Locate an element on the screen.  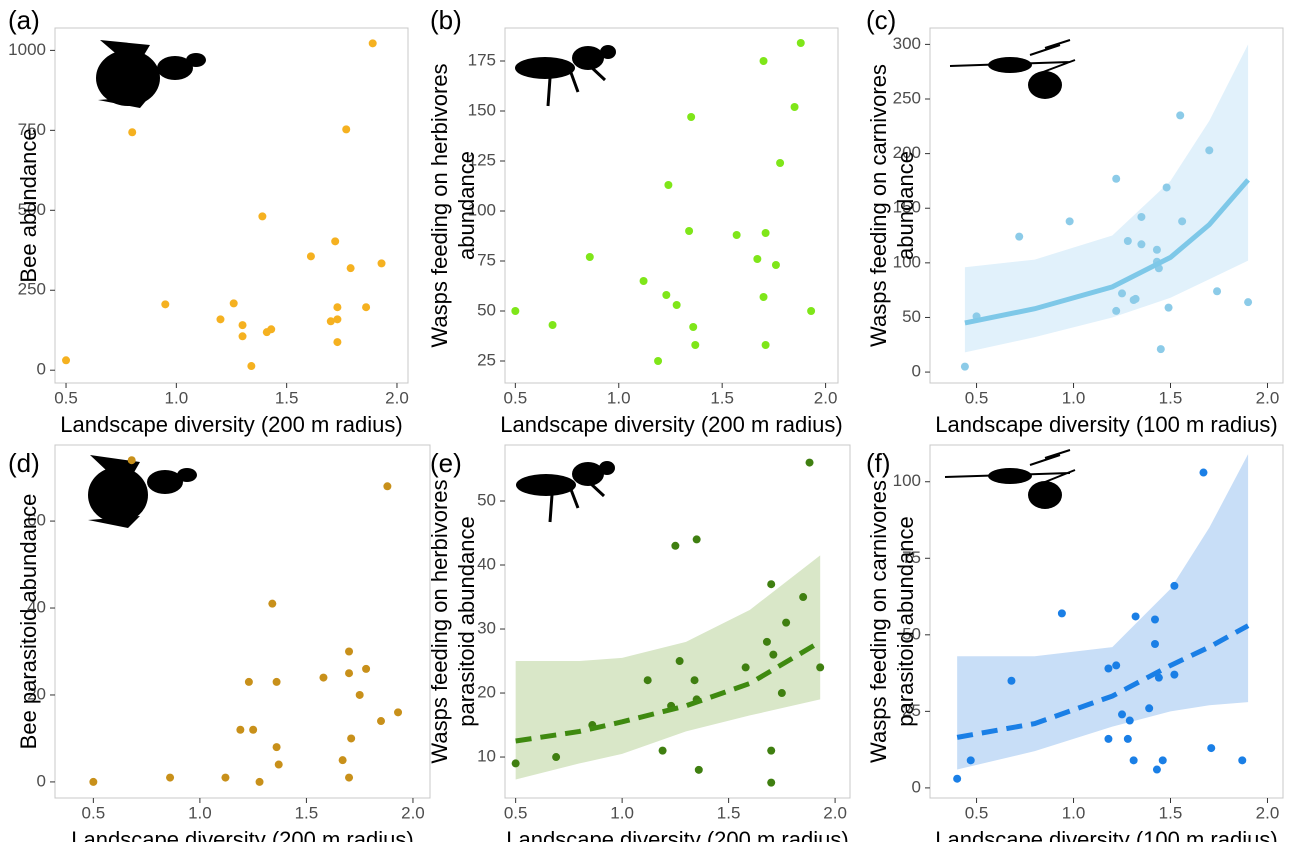
y-tick-label: 750 is located at coordinates (32, 129).